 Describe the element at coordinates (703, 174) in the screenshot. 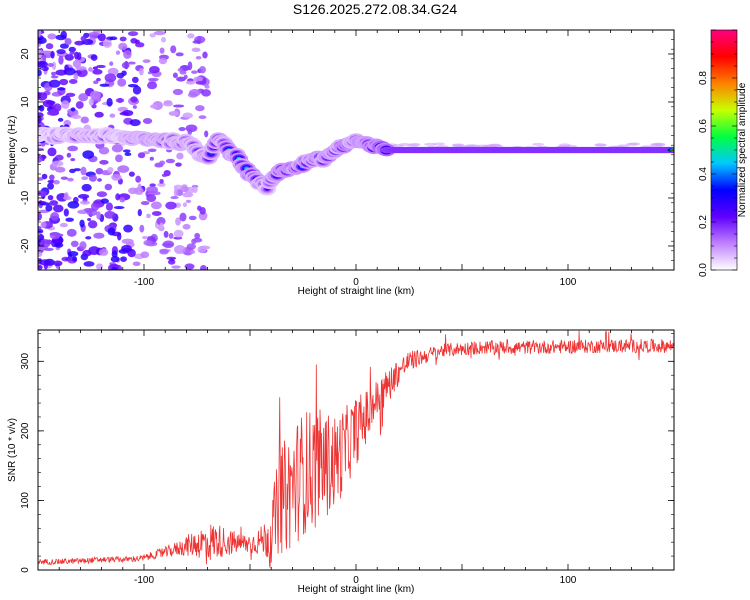

I see `colorbar-tick-0-4: 0.4` at that location.